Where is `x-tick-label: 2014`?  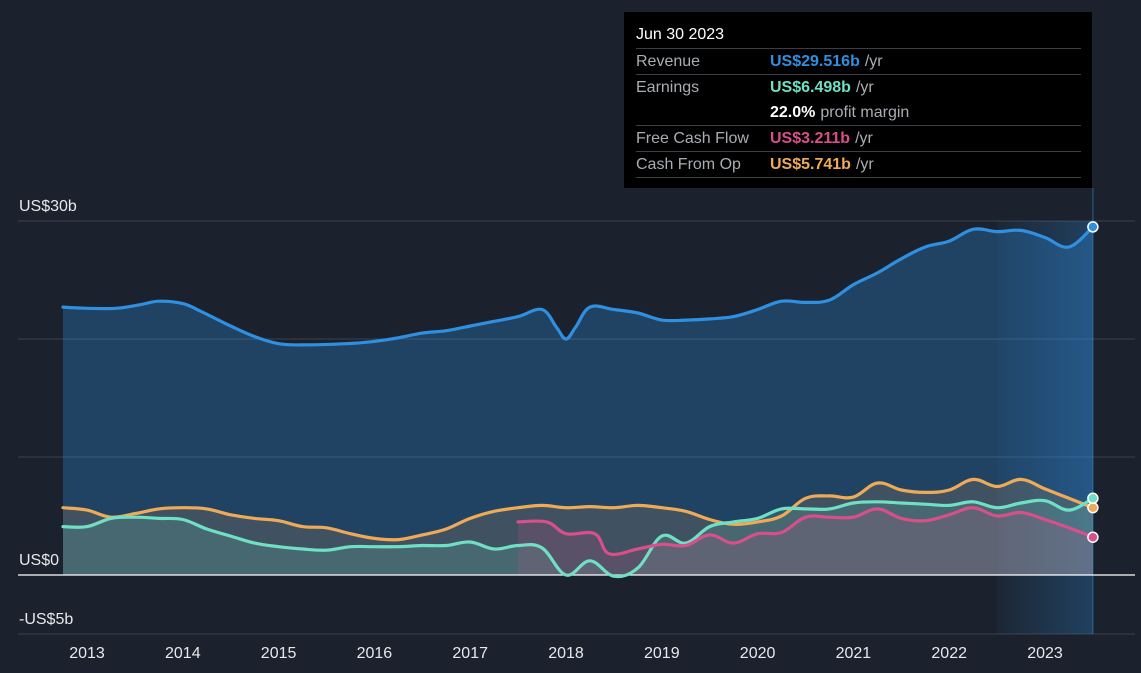
x-tick-label: 2014 is located at coordinates (183, 653).